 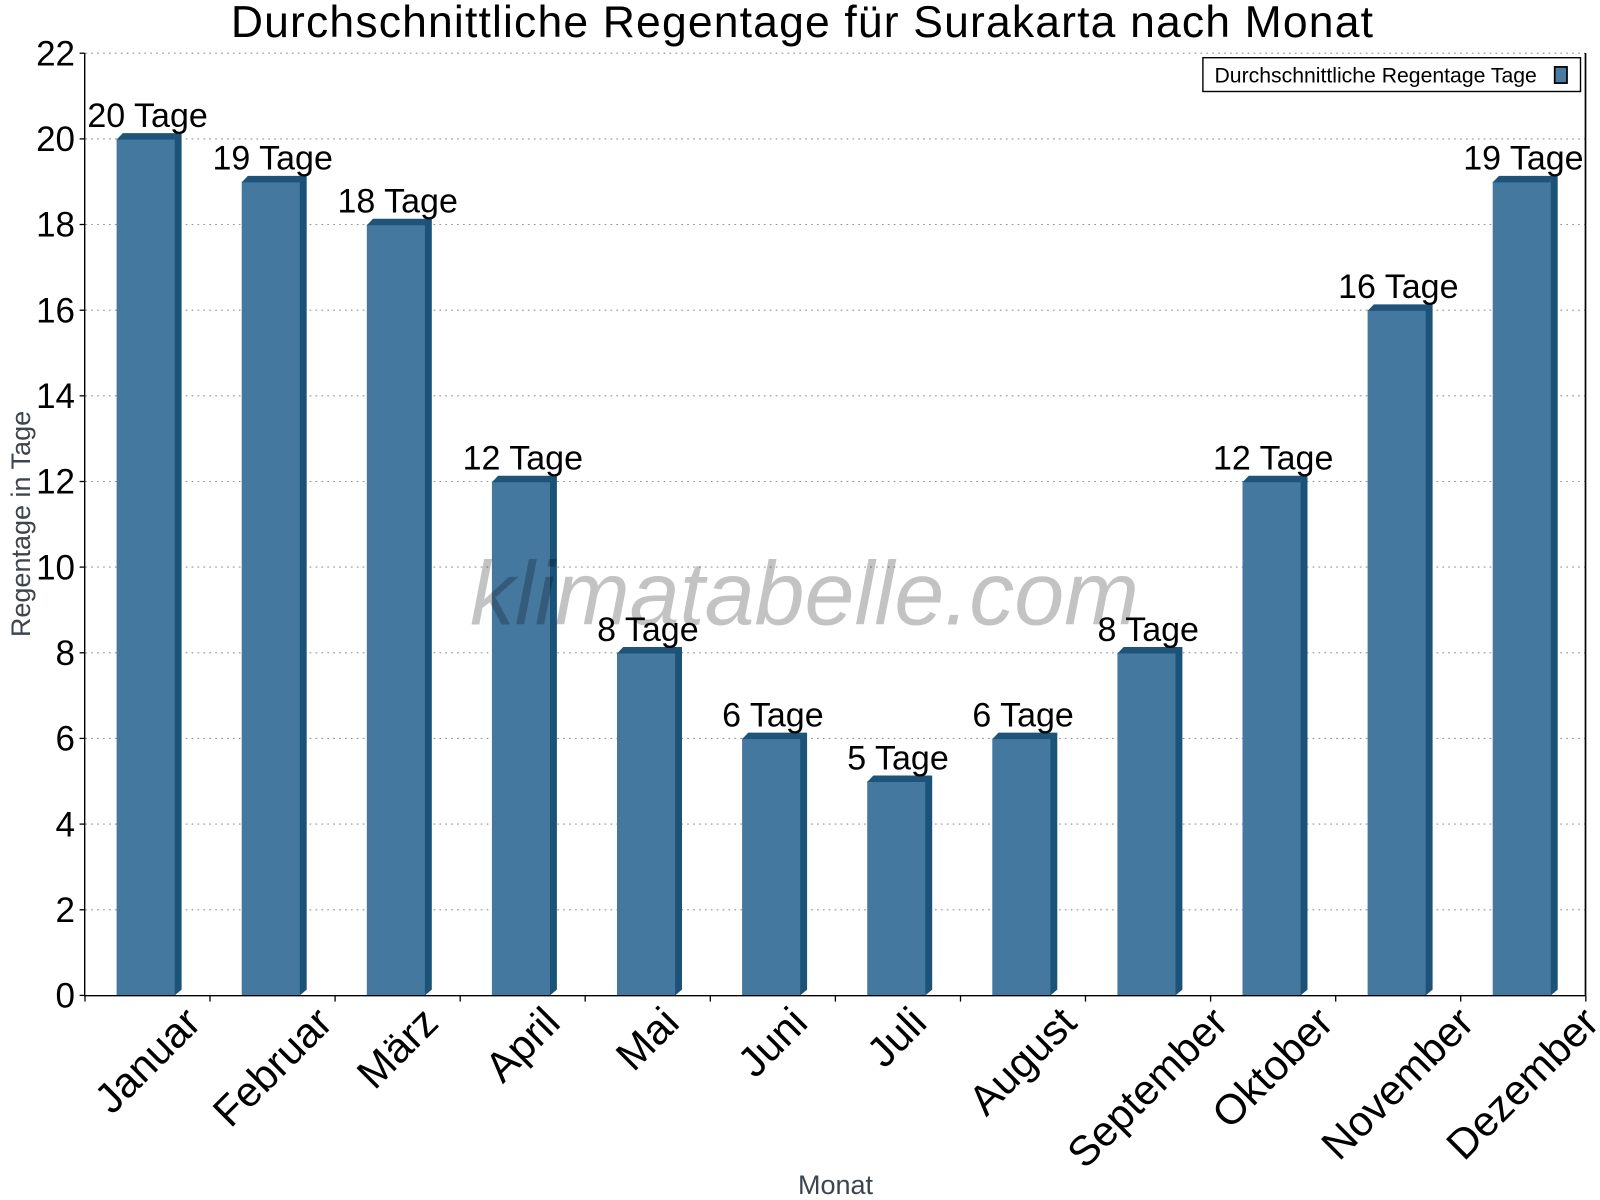 I want to click on svg-text: Regentage in Tage, so click(x=21, y=524).